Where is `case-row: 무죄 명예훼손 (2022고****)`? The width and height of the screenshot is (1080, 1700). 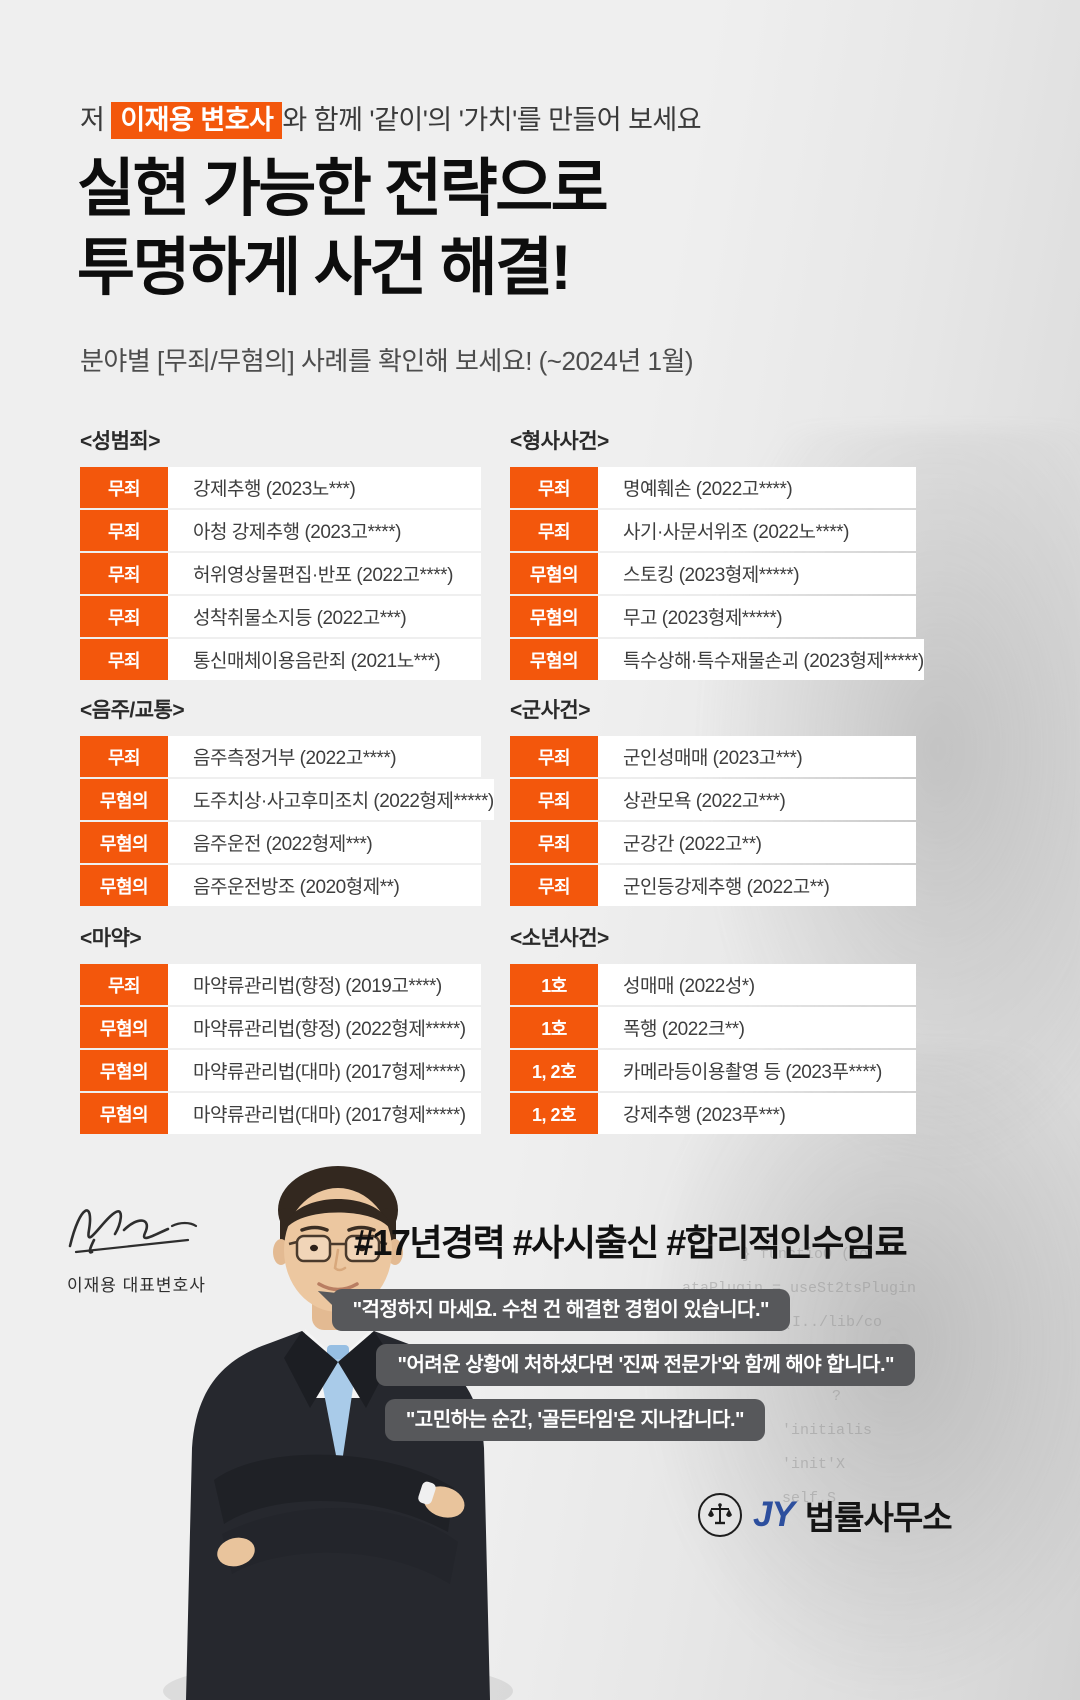
case-row: 무죄 명예훼손 (2022고****) is located at coordinates (713, 487).